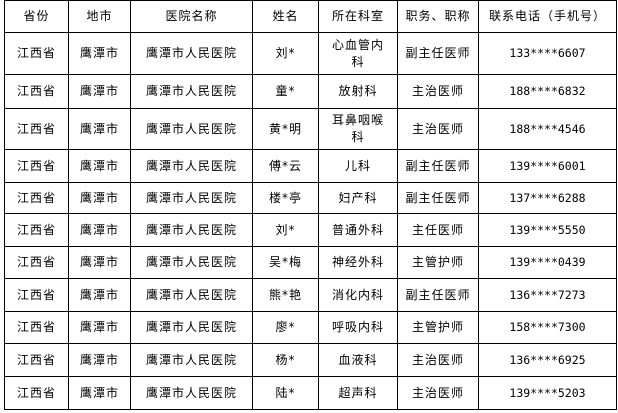 This screenshot has width=618, height=413. What do you see at coordinates (285, 360) in the screenshot?
I see `cell-name: 杨*` at bounding box center [285, 360].